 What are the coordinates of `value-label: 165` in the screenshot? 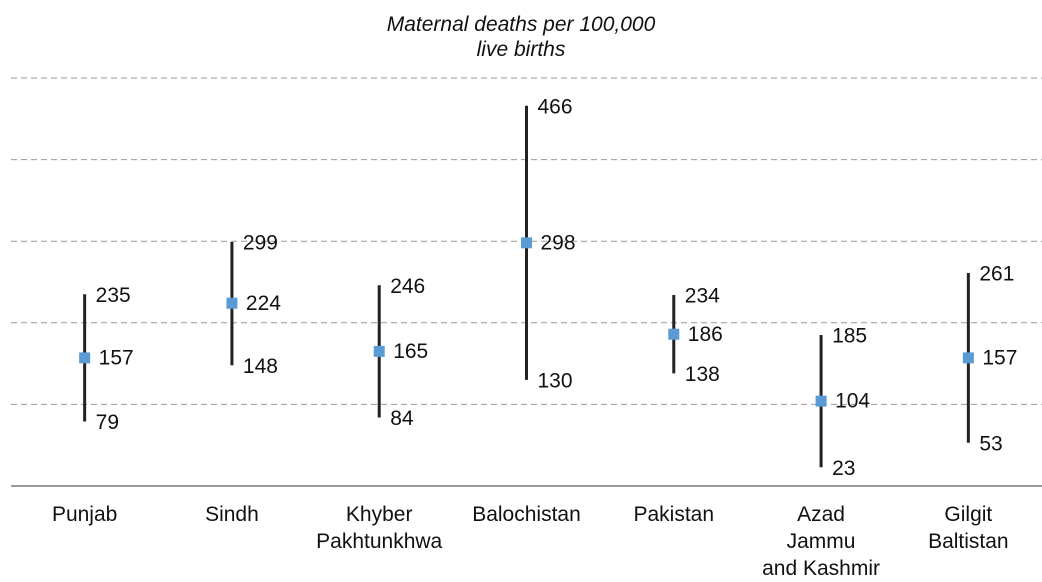 It's located at (410, 351).